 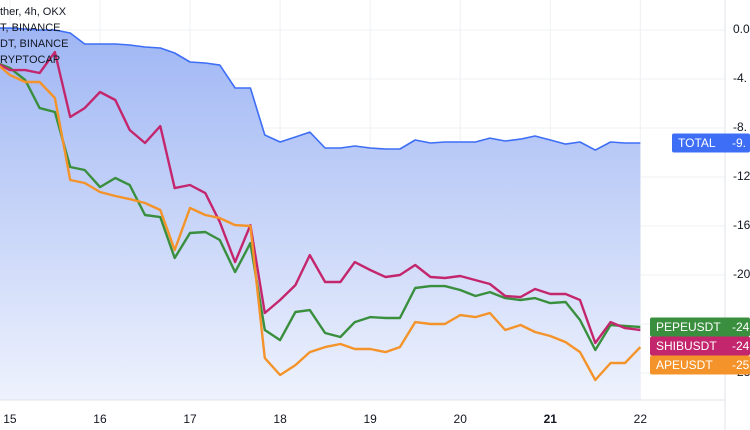 I want to click on legend-line: RYPTOCAP, so click(x=30, y=60).